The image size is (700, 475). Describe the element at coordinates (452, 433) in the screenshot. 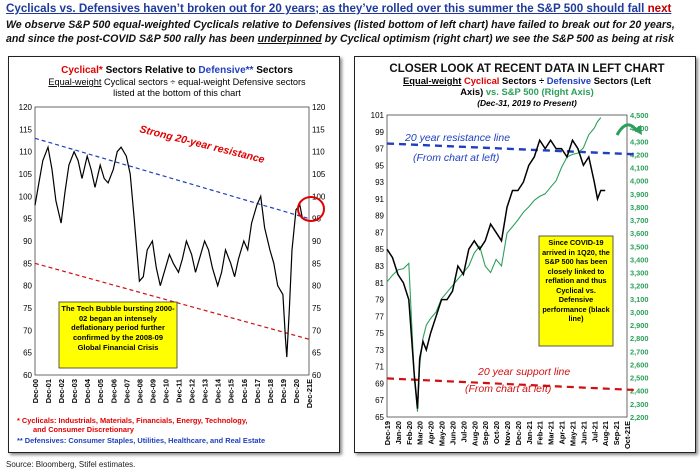

I see `right-xtick-label: Jun-20` at that location.